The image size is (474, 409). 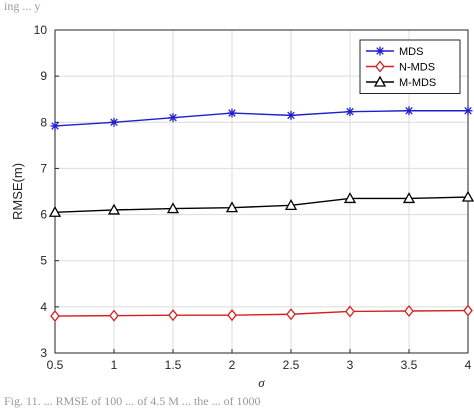 What do you see at coordinates (17, 191) in the screenshot?
I see `y-axis-label: RMSE(m)` at bounding box center [17, 191].